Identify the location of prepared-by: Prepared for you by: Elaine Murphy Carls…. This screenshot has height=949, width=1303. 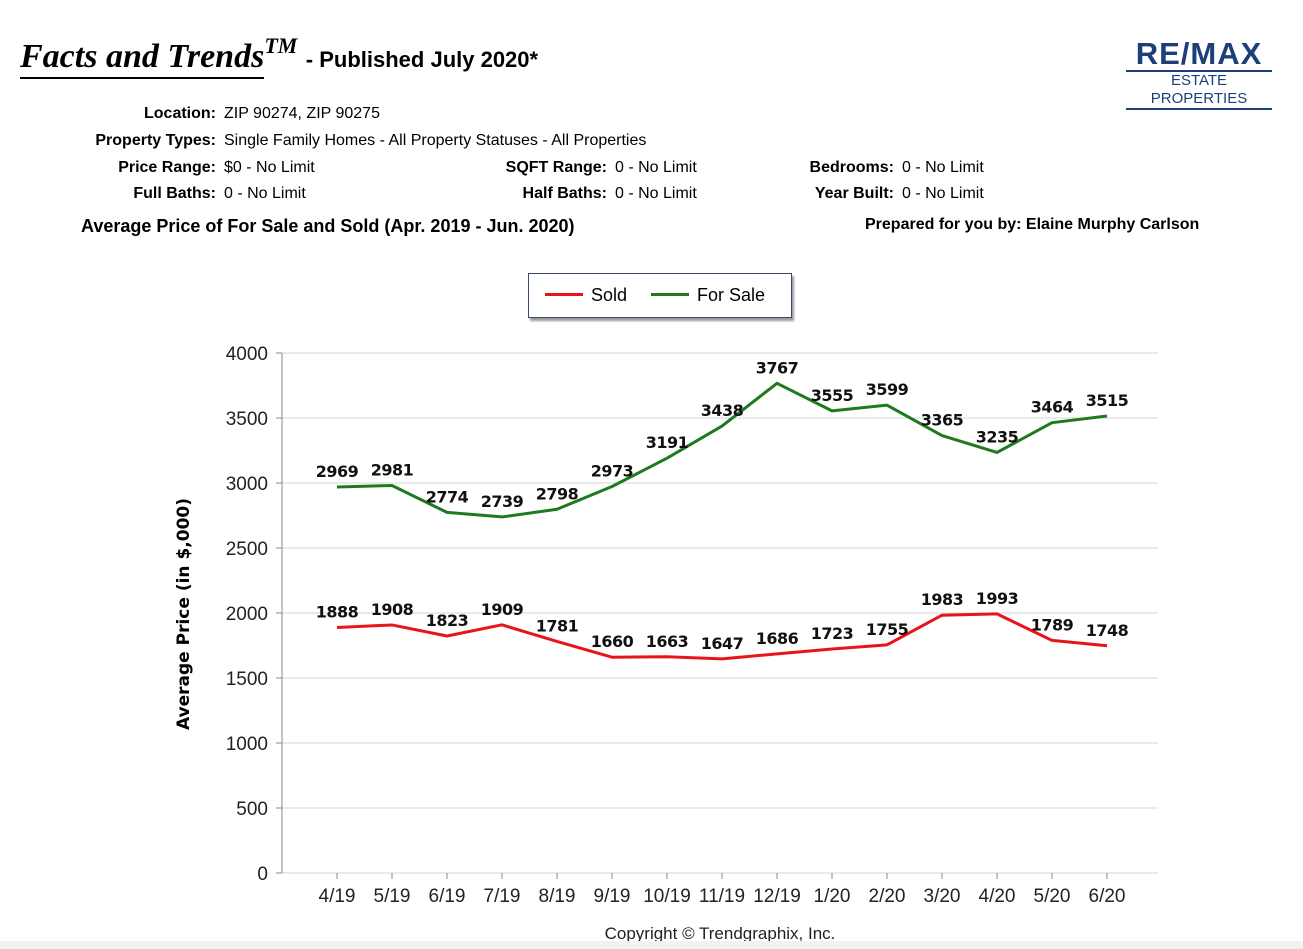
(1032, 224).